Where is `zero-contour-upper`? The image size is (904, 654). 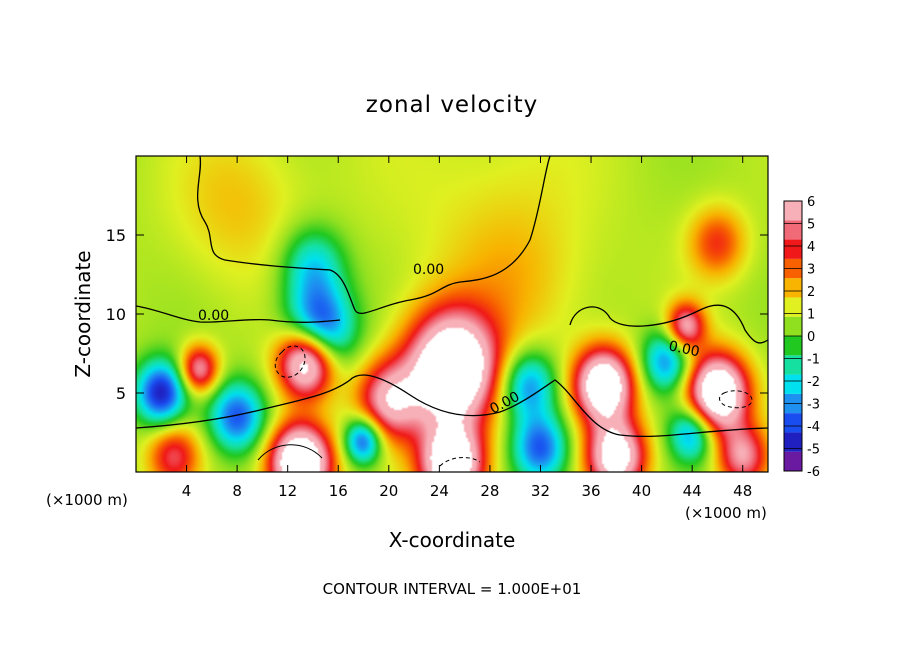
zero-contour-upper is located at coordinates (374, 234).